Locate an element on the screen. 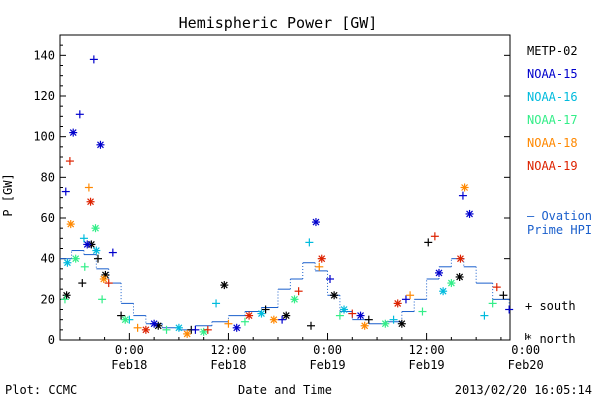 This screenshot has width=600, height=400. y-tick-label: 80 is located at coordinates (48, 177).